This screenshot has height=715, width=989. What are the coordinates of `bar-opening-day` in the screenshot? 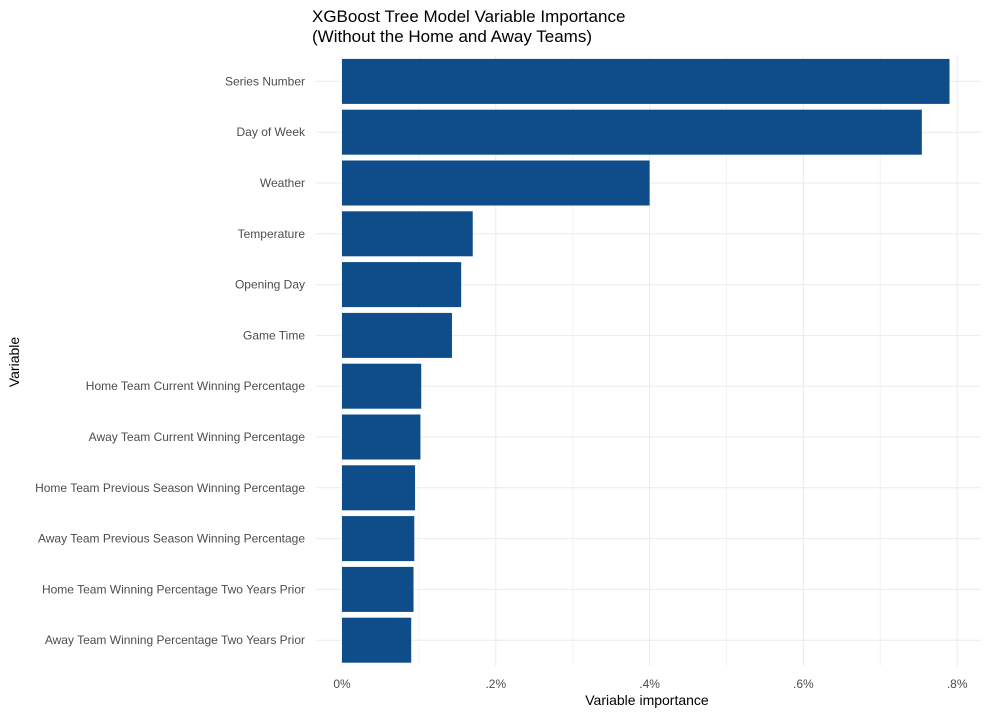 It's located at (402, 285).